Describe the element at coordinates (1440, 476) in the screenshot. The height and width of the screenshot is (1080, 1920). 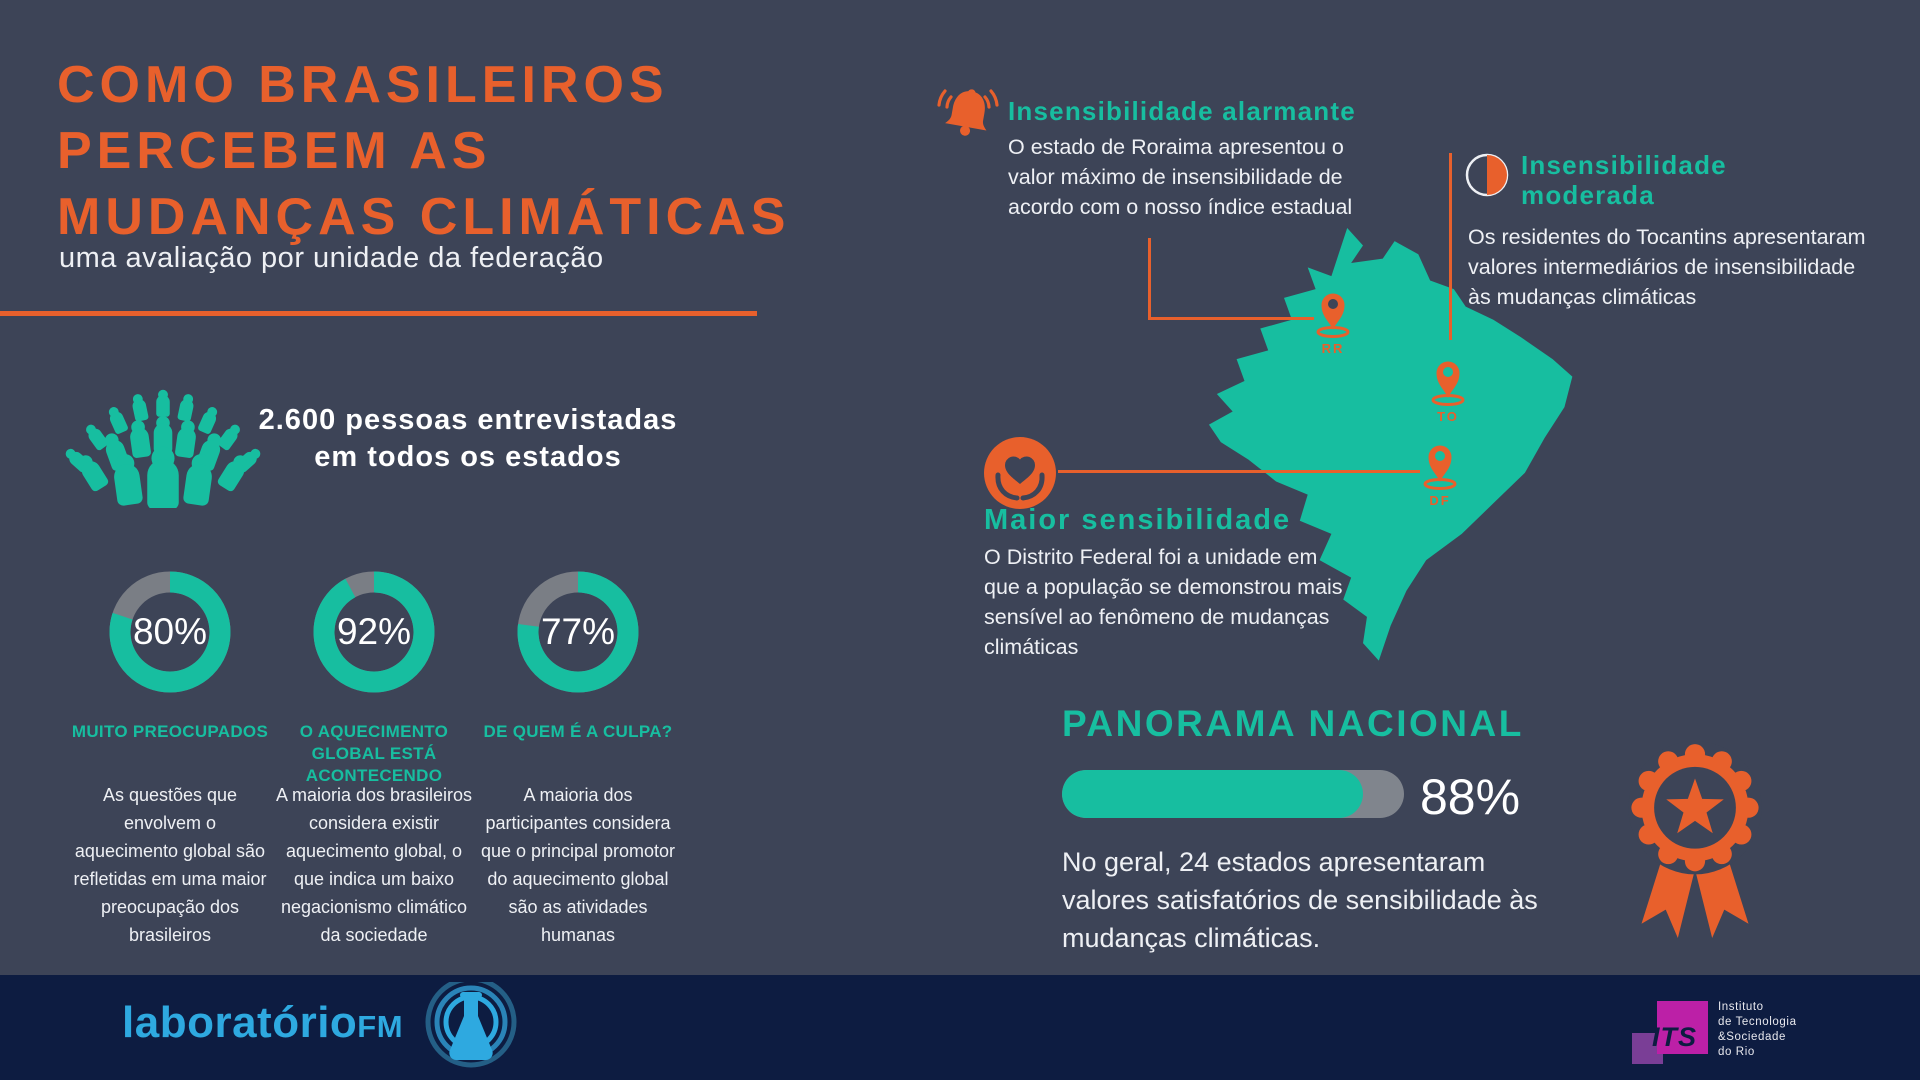
I see `map-pin-df: DF` at that location.